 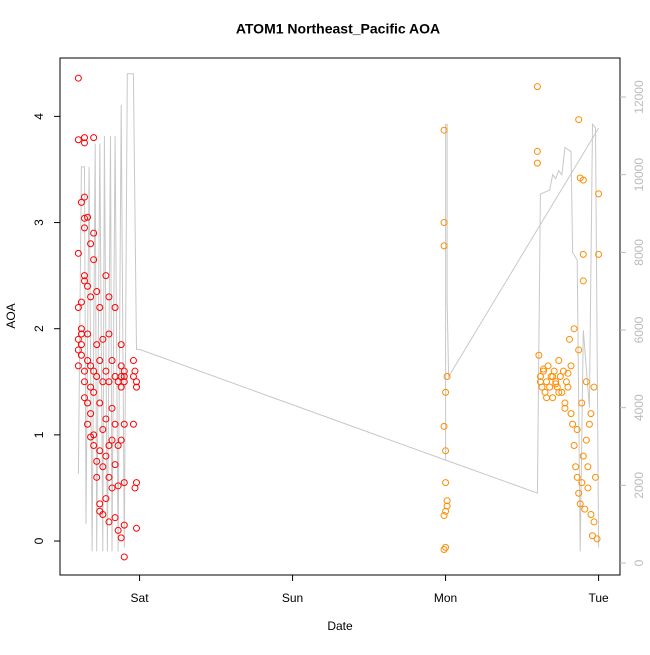 I want to click on y2-tick-label: 6000, so click(x=639, y=329).